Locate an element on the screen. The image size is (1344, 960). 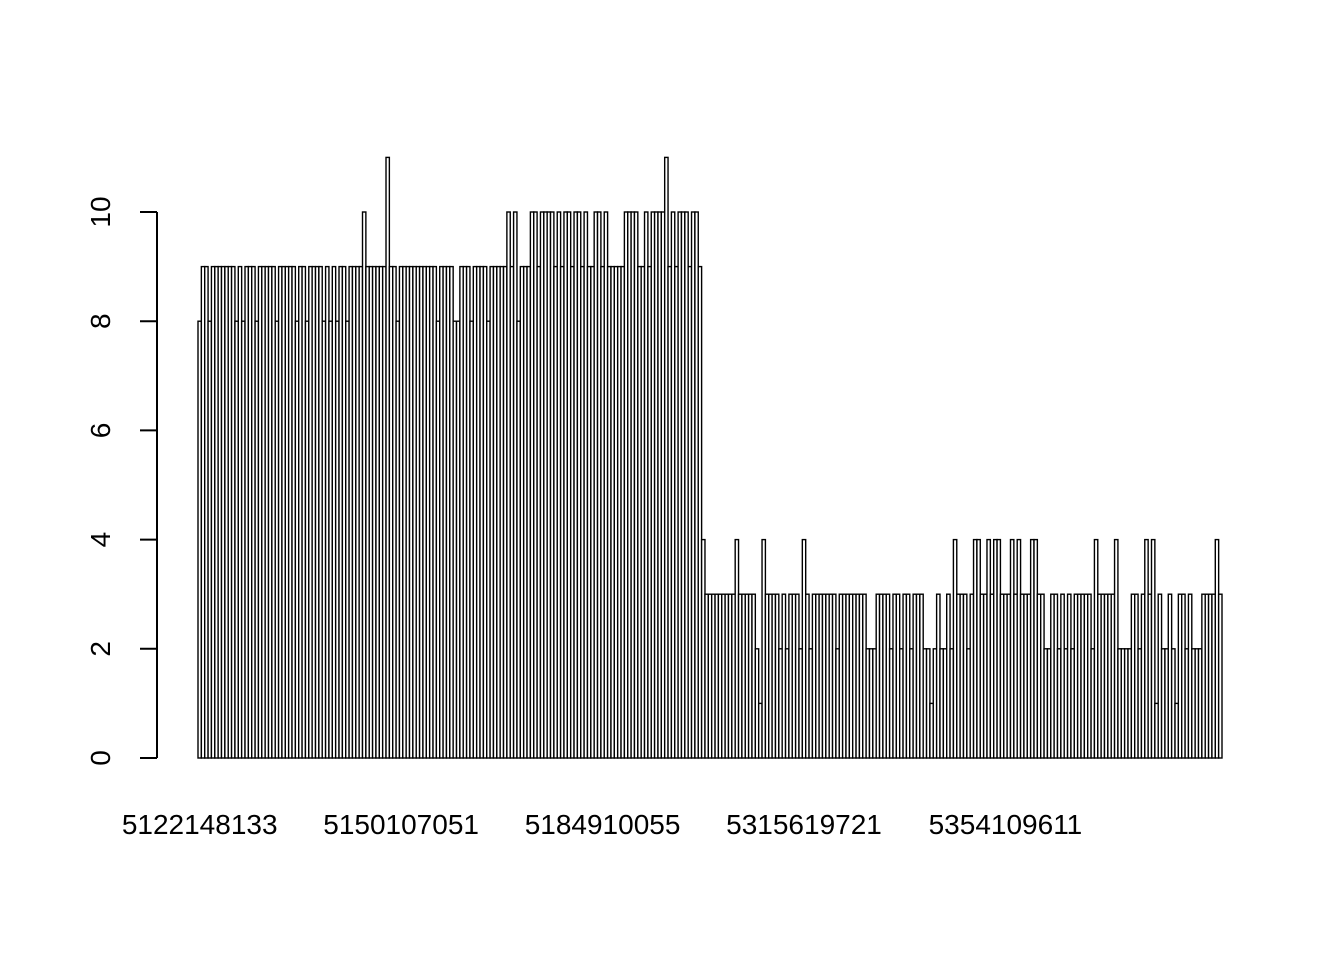
x-tick-label: 5184910055 is located at coordinates (603, 824).